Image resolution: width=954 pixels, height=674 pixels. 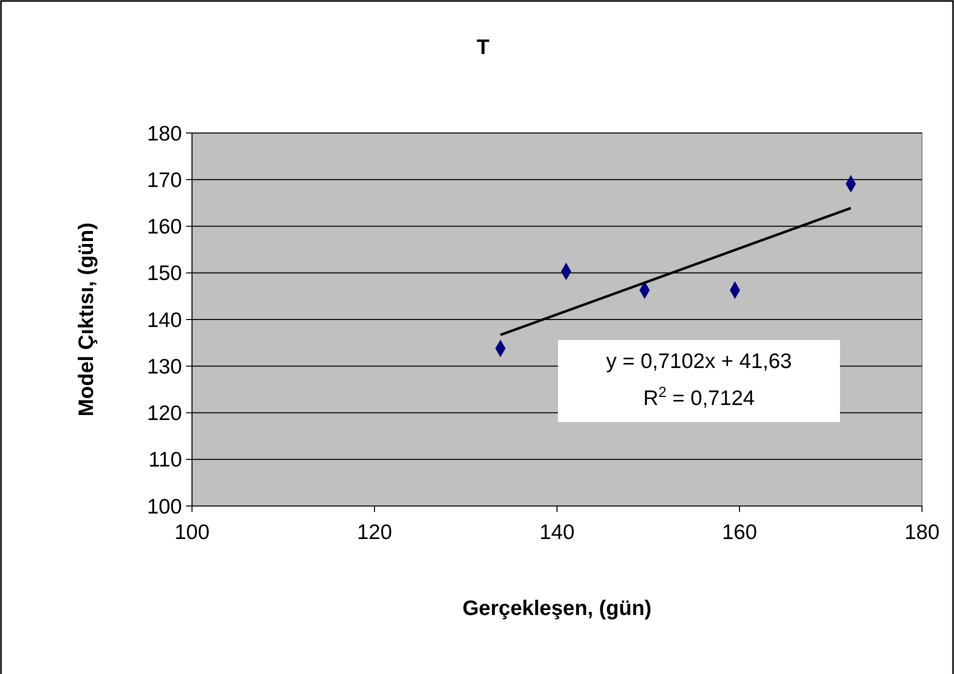 I want to click on annotation: y = 0,7102x + 41,63, so click(x=699, y=361).